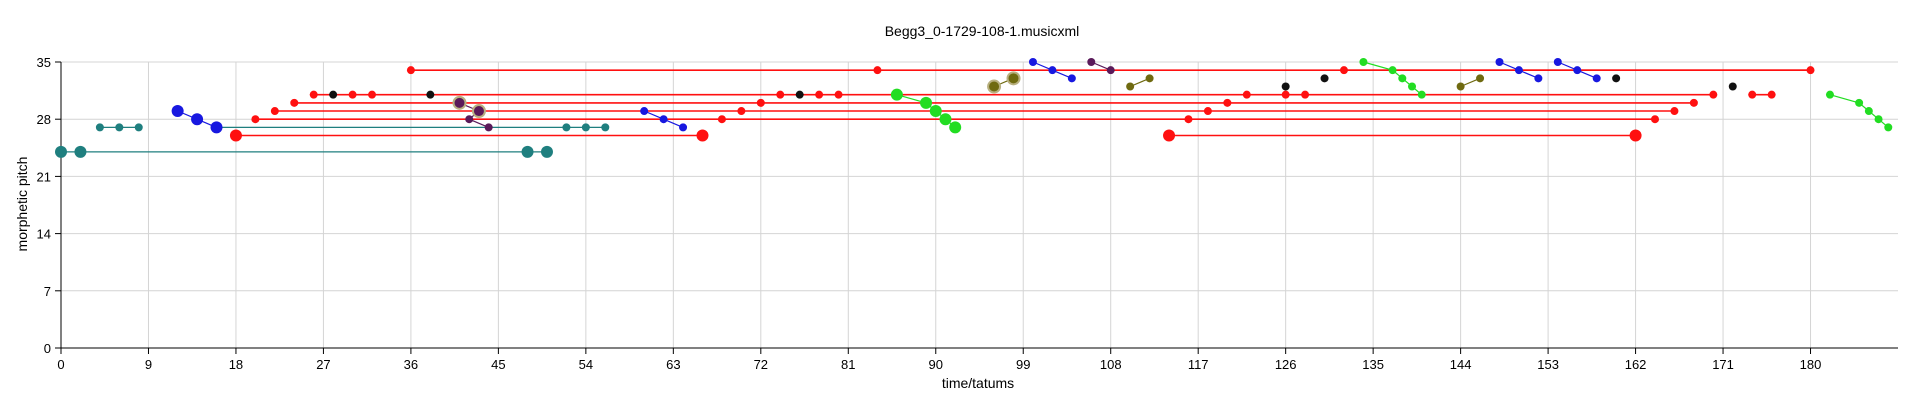 This screenshot has height=401, width=1920. I want to click on y-tick-label: 0, so click(47, 348).